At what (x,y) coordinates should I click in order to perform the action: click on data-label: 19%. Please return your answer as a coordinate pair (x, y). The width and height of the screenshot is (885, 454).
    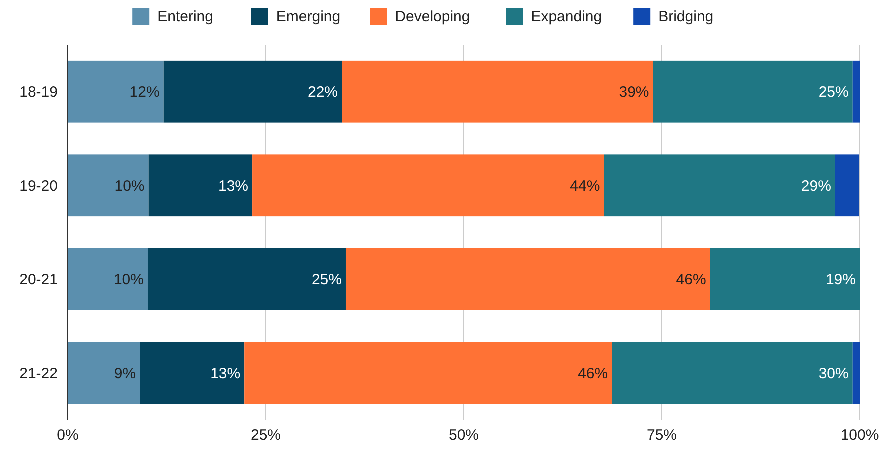
    Looking at the image, I should click on (841, 280).